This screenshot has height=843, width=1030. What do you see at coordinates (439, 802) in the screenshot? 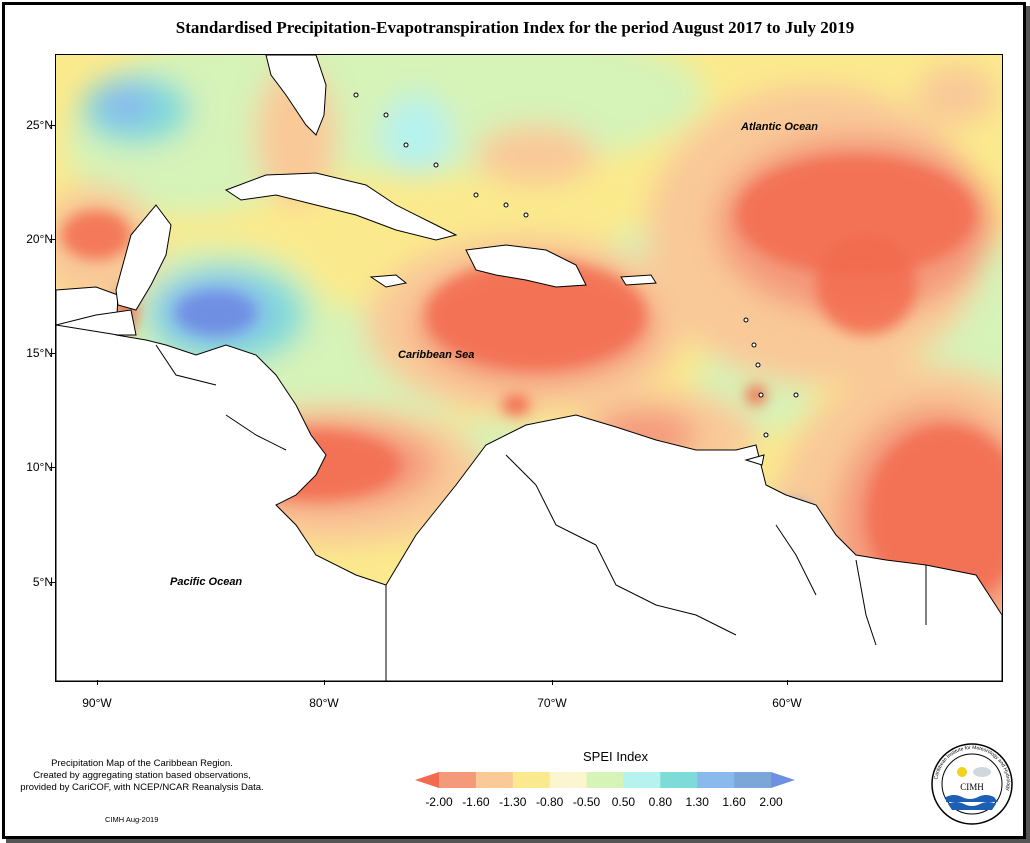
I see `legend-label: -2.00` at bounding box center [439, 802].